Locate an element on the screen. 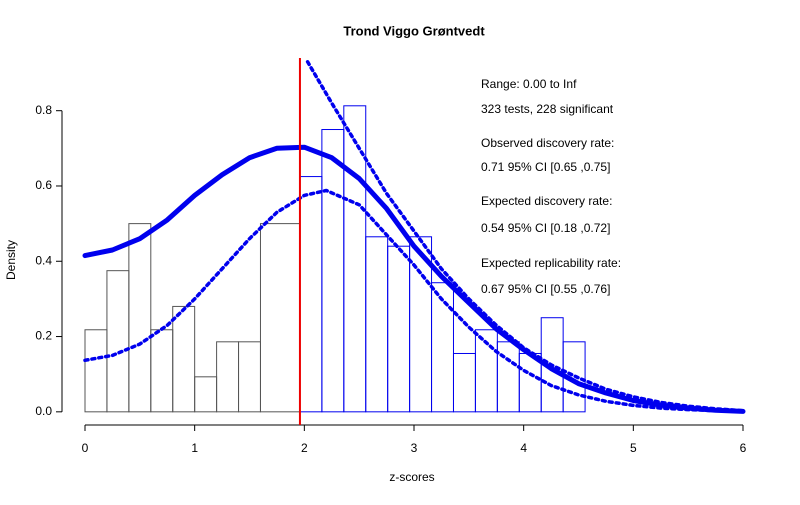 Image resolution: width=800 pixels, height=505 pixels. y-tick-label: 0.2 is located at coordinates (43, 336).